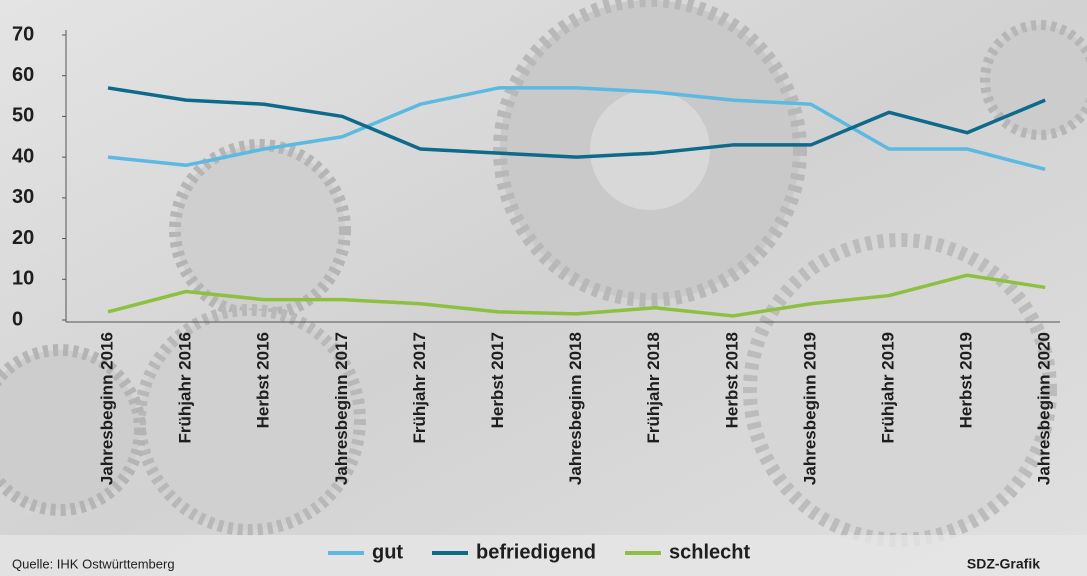 The width and height of the screenshot is (1087, 576). I want to click on y-tick-label: 20, so click(23, 238).